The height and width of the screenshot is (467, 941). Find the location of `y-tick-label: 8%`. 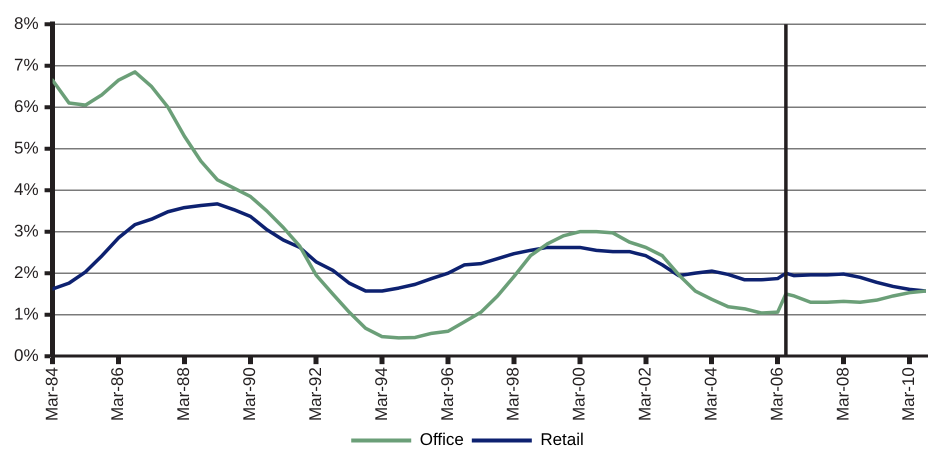

y-tick-label: 8% is located at coordinates (26, 23).